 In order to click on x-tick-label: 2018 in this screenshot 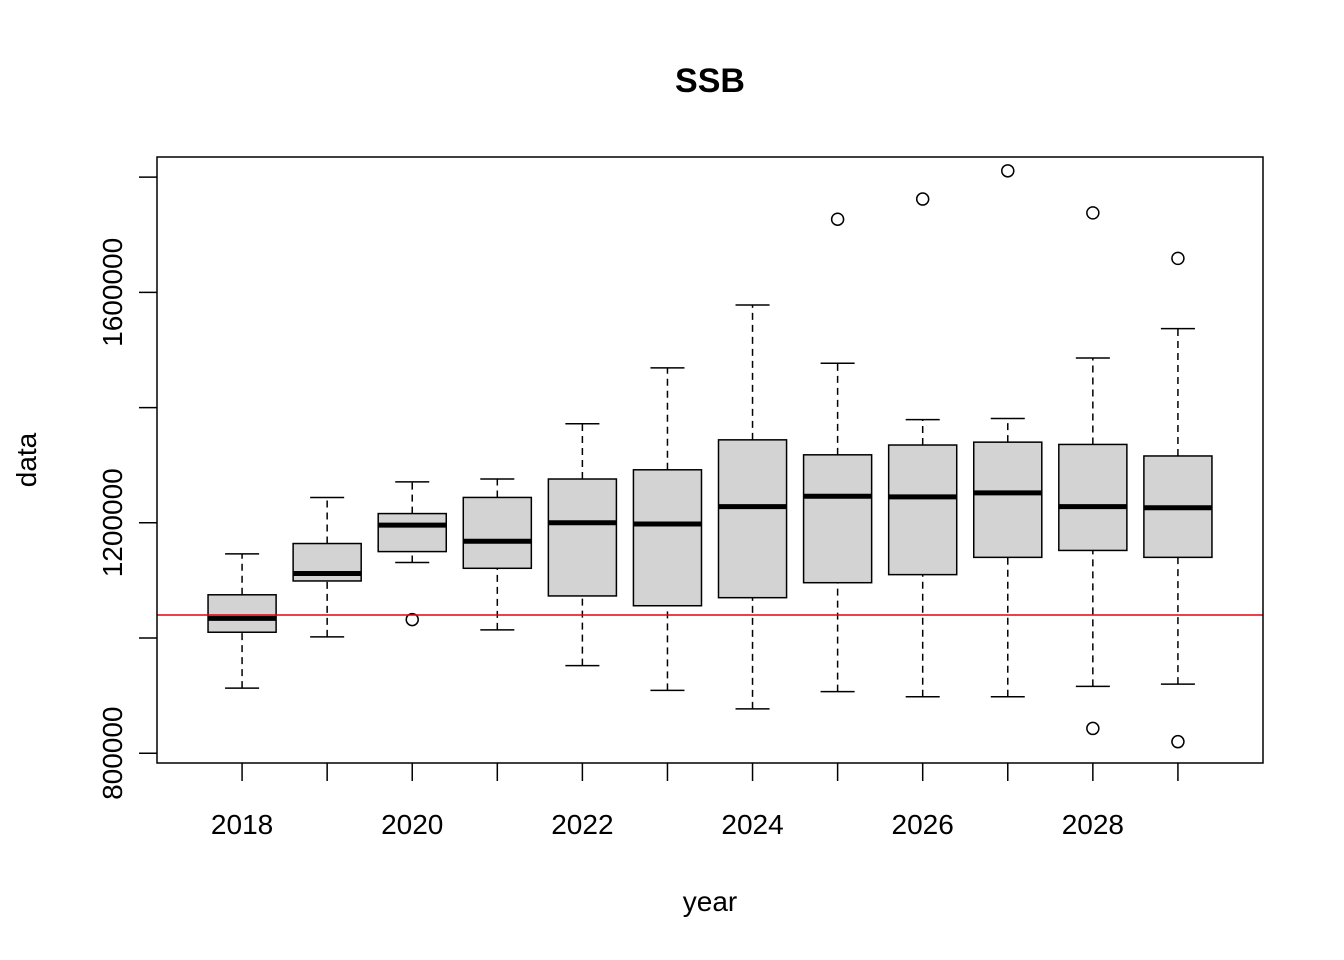, I will do `click(242, 824)`.